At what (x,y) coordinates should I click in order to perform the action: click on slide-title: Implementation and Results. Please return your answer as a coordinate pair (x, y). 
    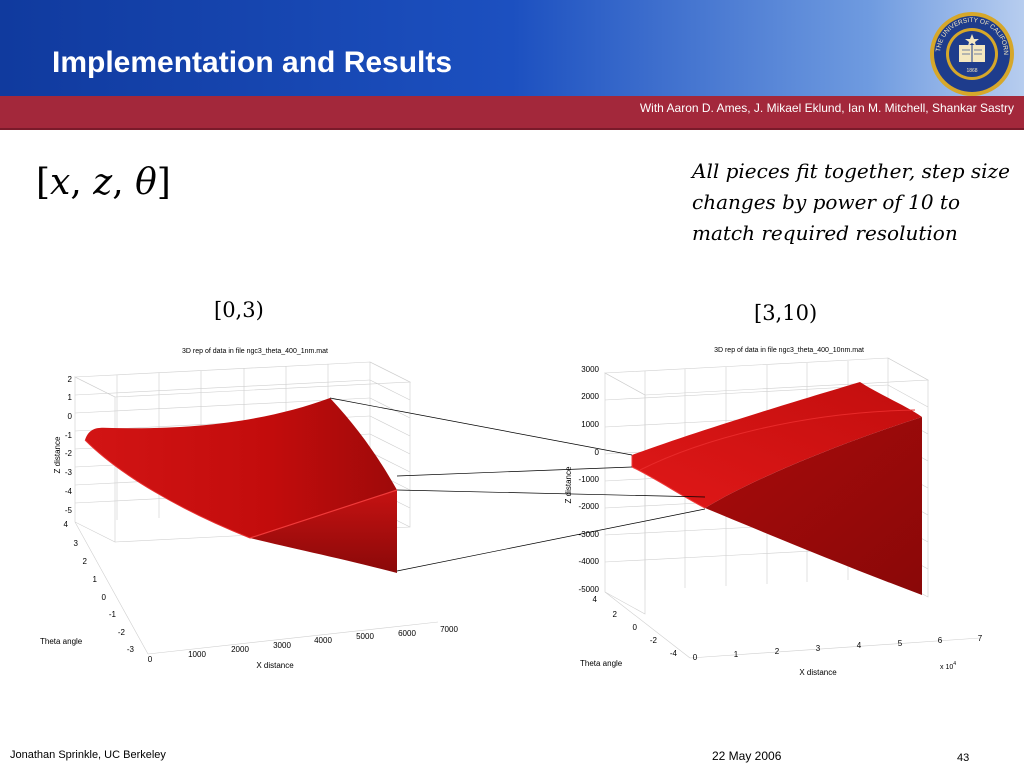
    Looking at the image, I should click on (252, 62).